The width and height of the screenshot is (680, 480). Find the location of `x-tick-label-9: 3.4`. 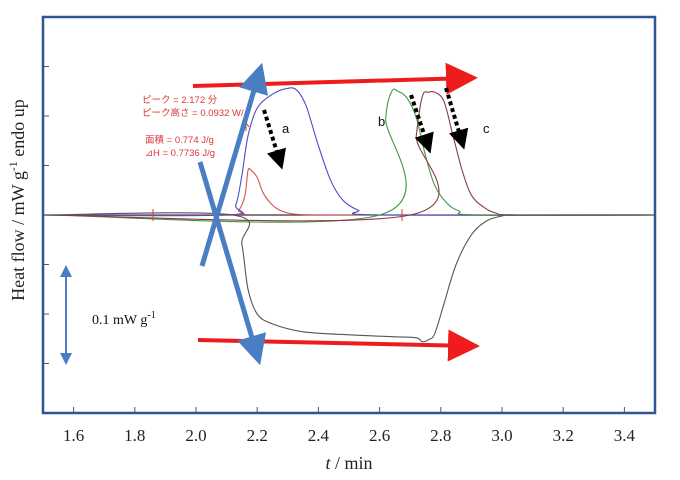

x-tick-label-9: 3.4 is located at coordinates (625, 435).